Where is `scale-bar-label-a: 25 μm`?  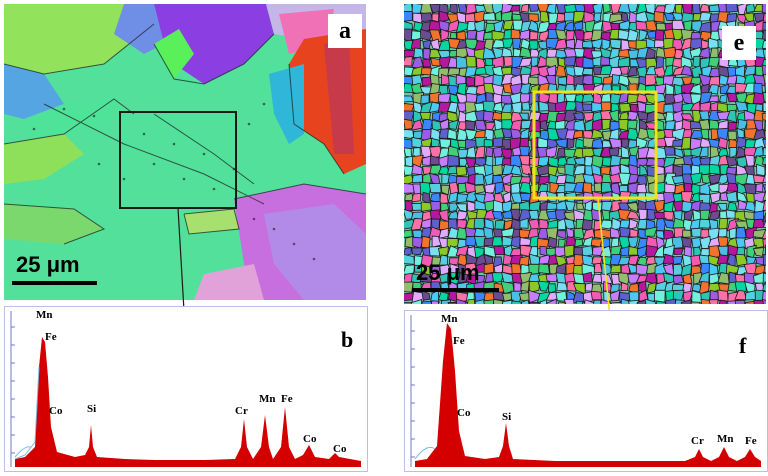
scale-bar-label-a: 25 μm is located at coordinates (48, 264).